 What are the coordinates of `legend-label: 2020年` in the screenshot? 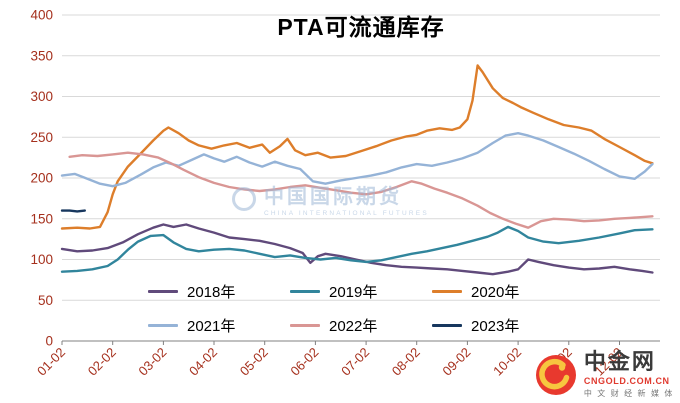 It's located at (495, 292).